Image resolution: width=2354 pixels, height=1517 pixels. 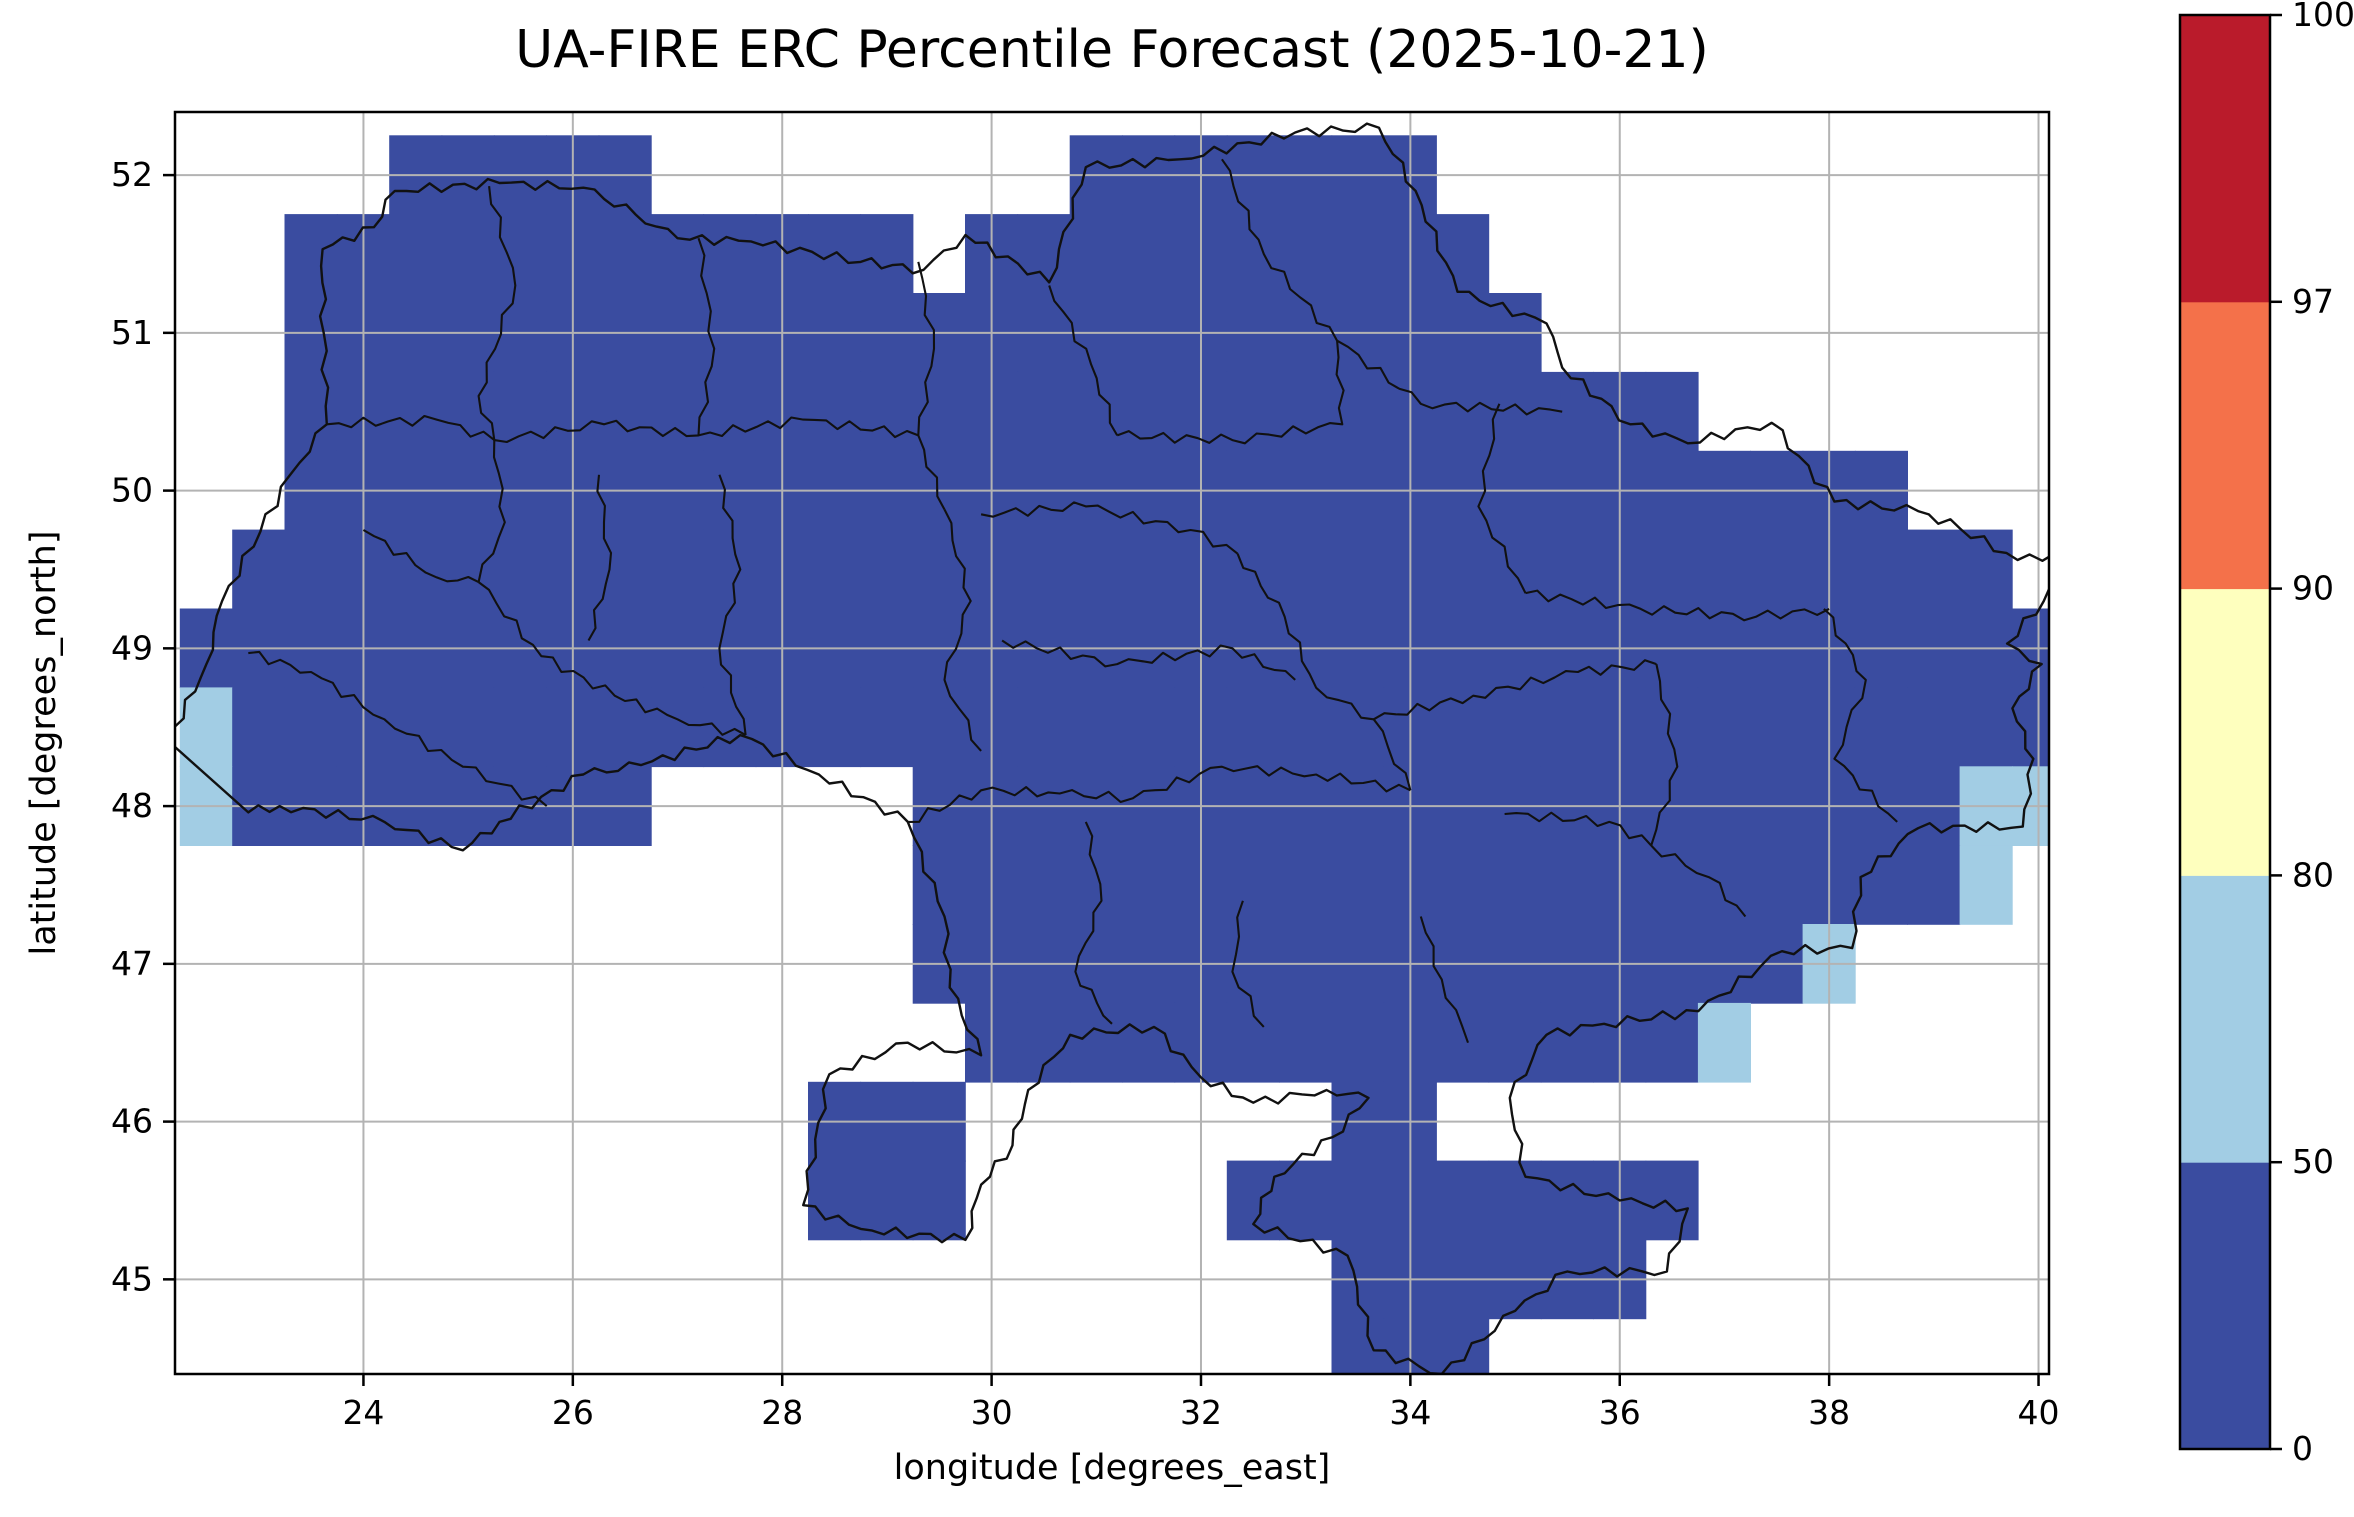 What do you see at coordinates (1620, 1412) in the screenshot?
I see `x-tick-label: 36` at bounding box center [1620, 1412].